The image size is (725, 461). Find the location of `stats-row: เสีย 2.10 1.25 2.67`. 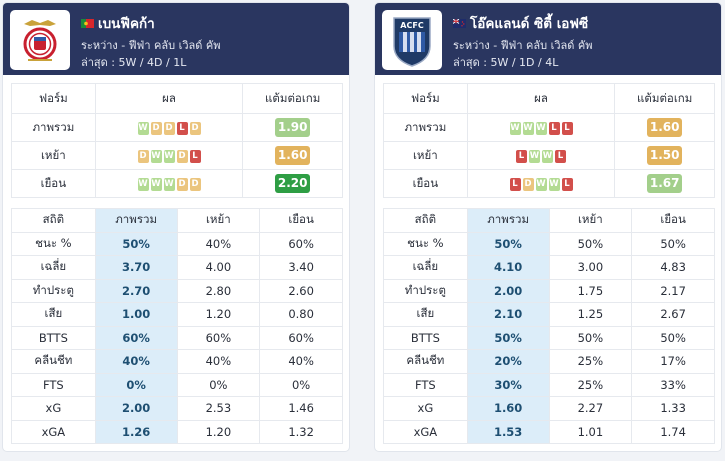

stats-row: เสีย 2.10 1.25 2.67 is located at coordinates (549, 314).